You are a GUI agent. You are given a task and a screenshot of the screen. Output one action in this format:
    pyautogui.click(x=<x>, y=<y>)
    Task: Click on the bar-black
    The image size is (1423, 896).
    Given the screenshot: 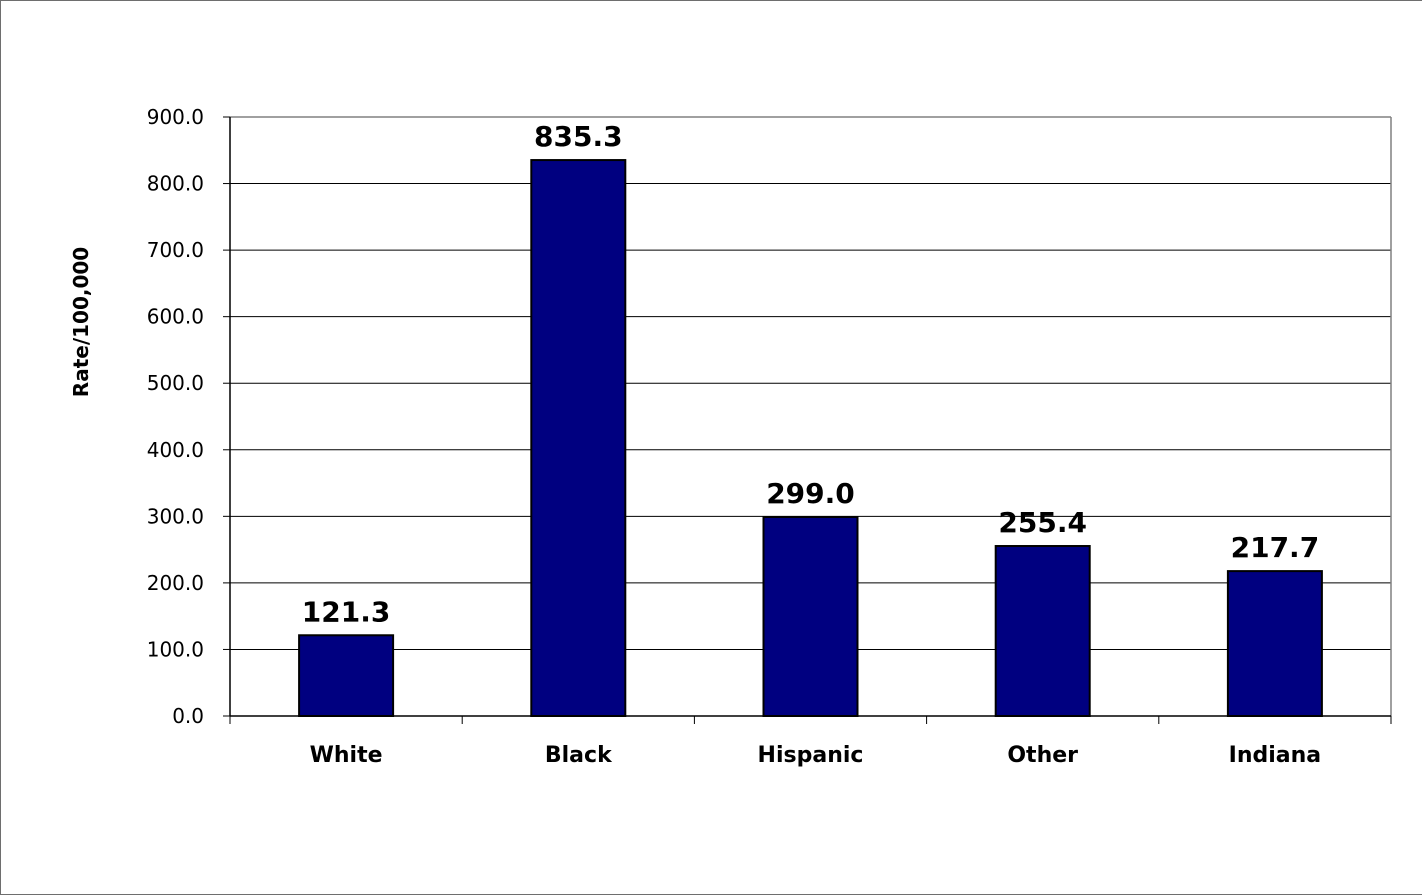 What is the action you would take?
    pyautogui.click(x=578, y=438)
    